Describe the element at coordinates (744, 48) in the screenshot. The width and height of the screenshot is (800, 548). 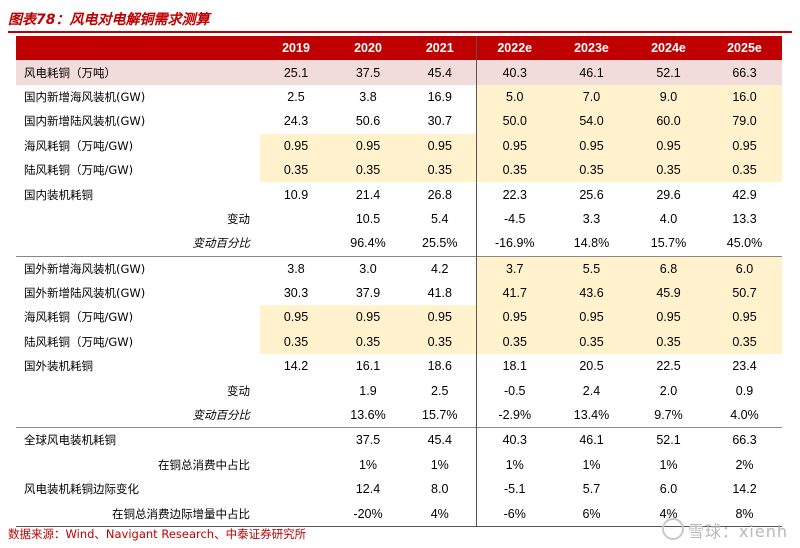
I see `header-year: 2025e` at that location.